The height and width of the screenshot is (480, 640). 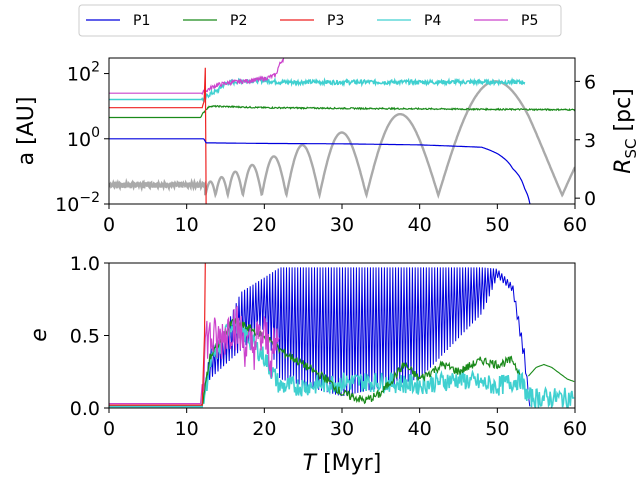 What do you see at coordinates (575, 429) in the screenshot?
I see `bottom-xtick-label: 60` at bounding box center [575, 429].